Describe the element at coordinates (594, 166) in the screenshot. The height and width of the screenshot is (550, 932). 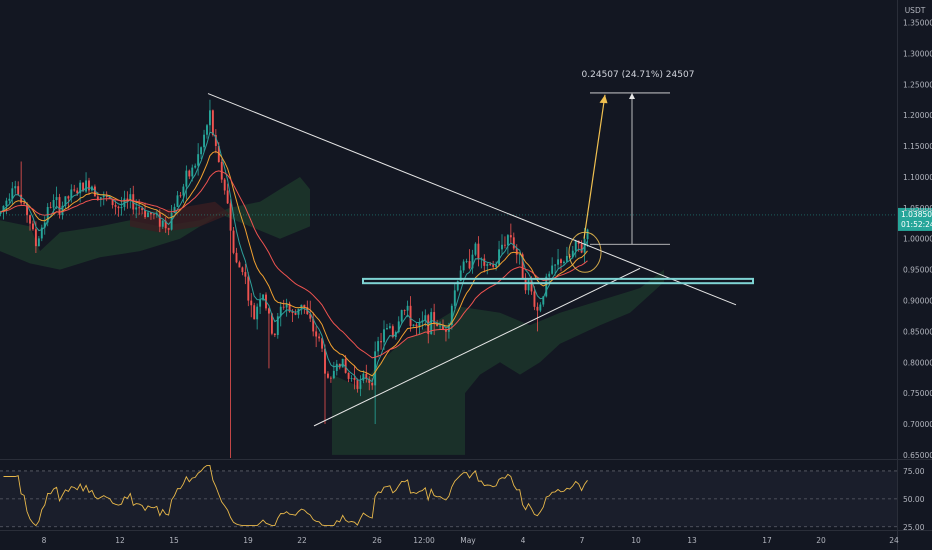
I see `target-arrow-line` at that location.